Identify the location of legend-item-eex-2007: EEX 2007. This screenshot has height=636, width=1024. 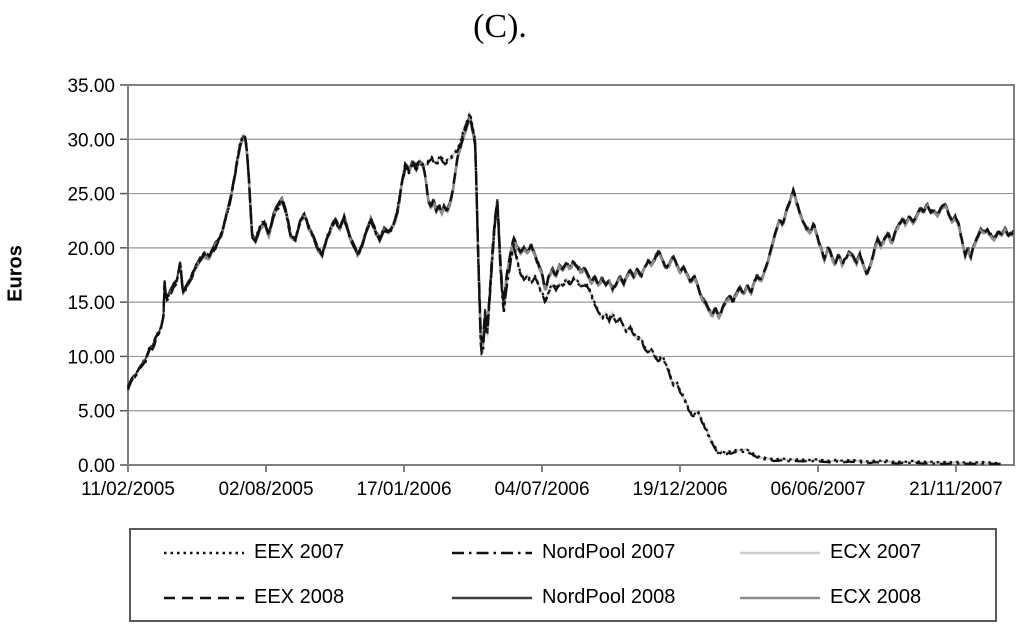
(275, 552).